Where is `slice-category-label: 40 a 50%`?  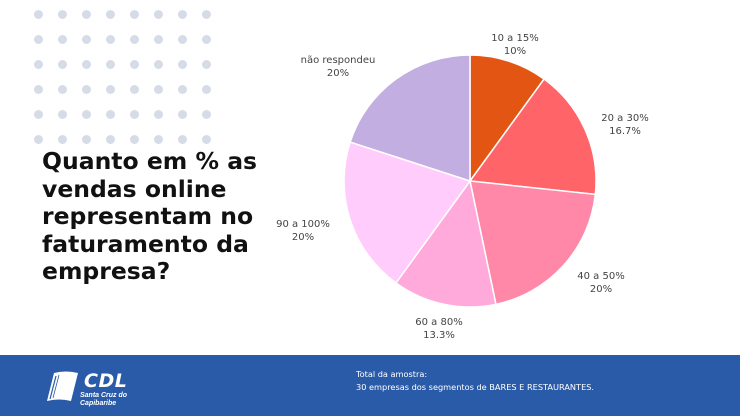 slice-category-label: 40 a 50% is located at coordinates (600, 276).